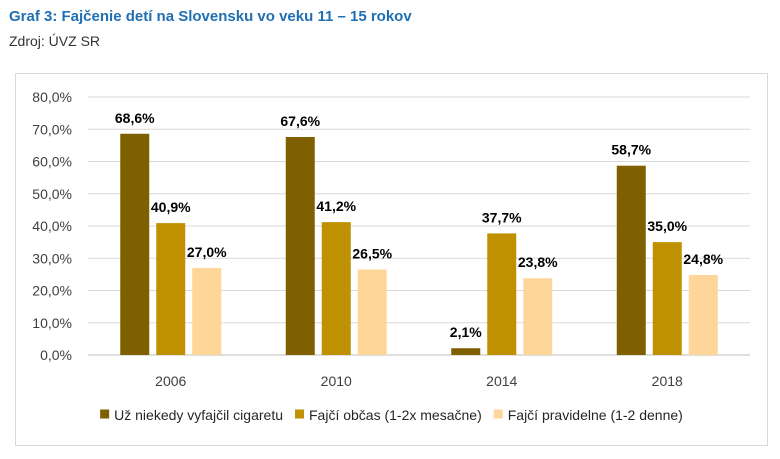  What do you see at coordinates (52, 129) in the screenshot?
I see `y-tick-label: 70,0%` at bounding box center [52, 129].